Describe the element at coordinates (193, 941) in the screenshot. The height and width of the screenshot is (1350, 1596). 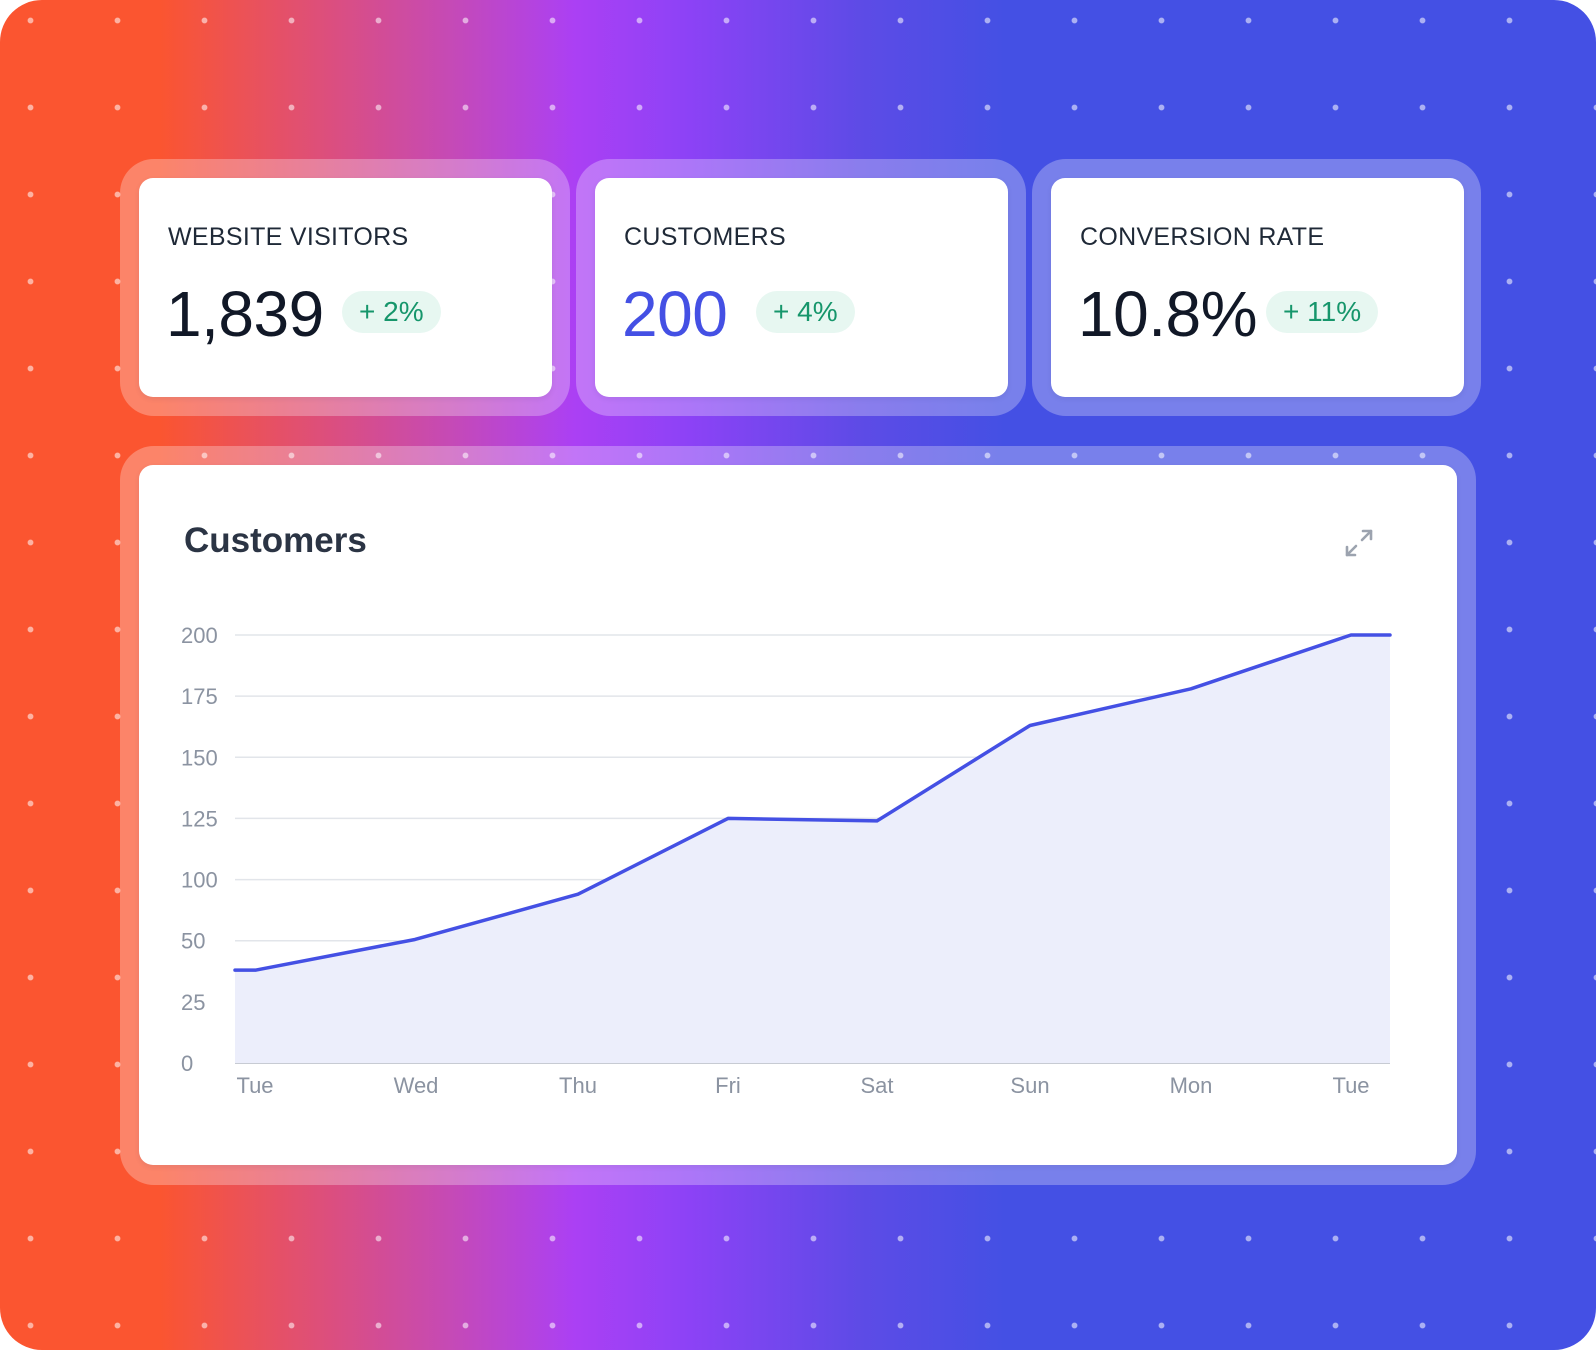
I see `y-tick-label: 50` at that location.